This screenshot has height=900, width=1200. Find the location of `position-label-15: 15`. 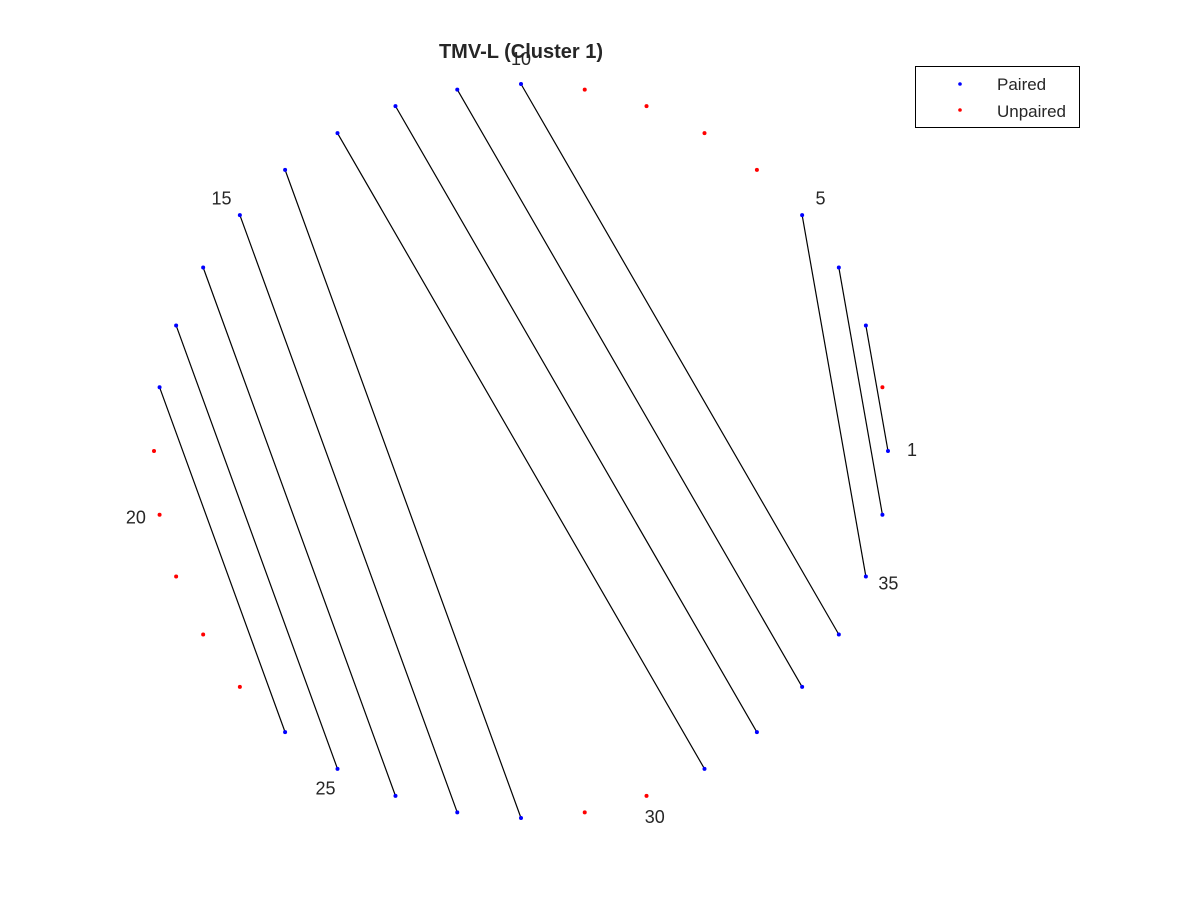

position-label-15: 15 is located at coordinates (221, 198).